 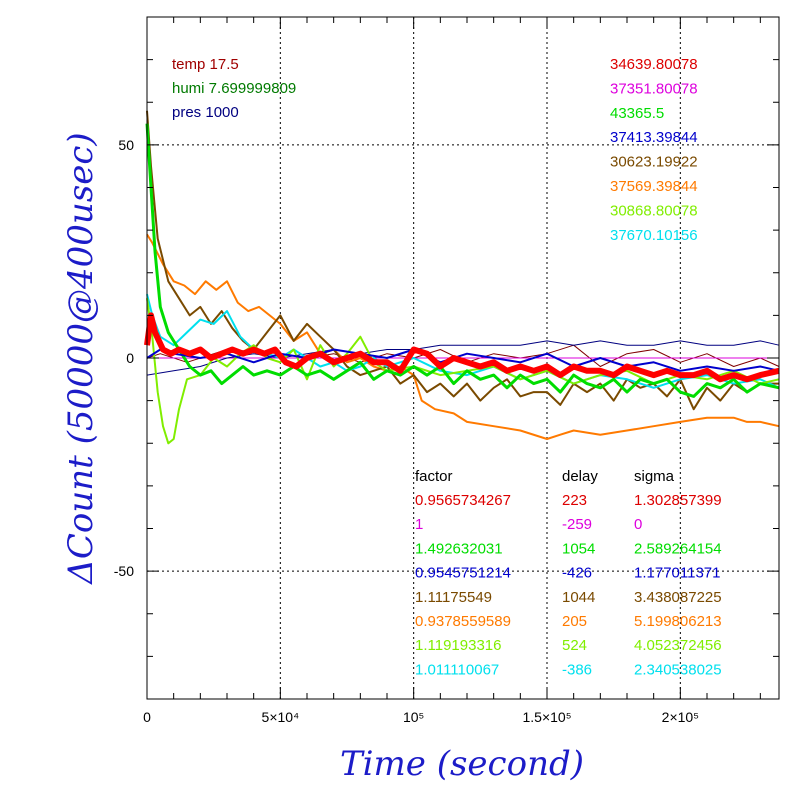 What do you see at coordinates (678, 621) in the screenshot?
I see `table-cell-sigma: 5.199806213` at bounding box center [678, 621].